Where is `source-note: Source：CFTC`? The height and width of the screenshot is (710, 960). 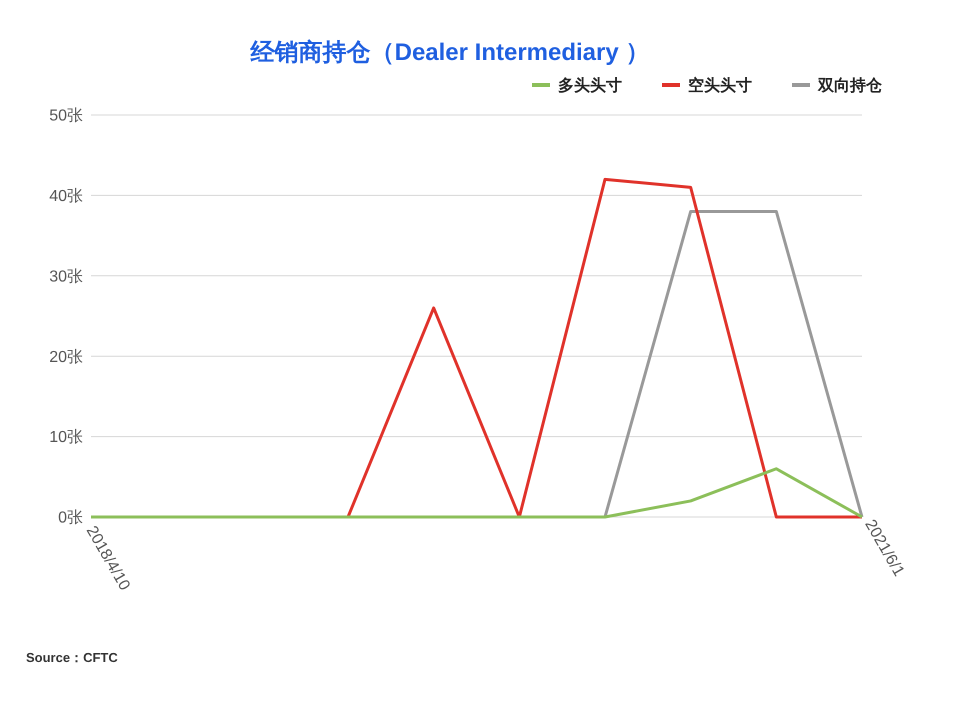 source-note: Source：CFTC is located at coordinates (72, 657).